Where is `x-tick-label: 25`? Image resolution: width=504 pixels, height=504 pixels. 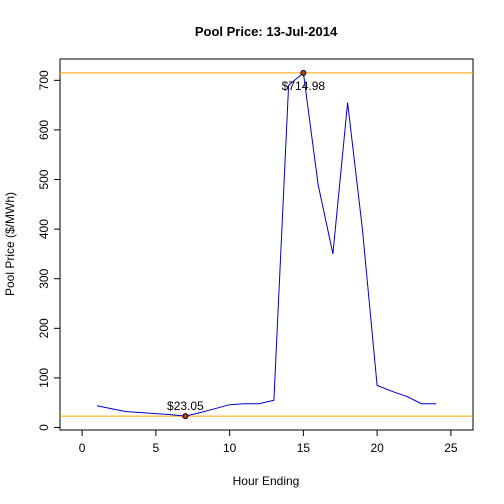
x-tick-label: 25 is located at coordinates (451, 448).